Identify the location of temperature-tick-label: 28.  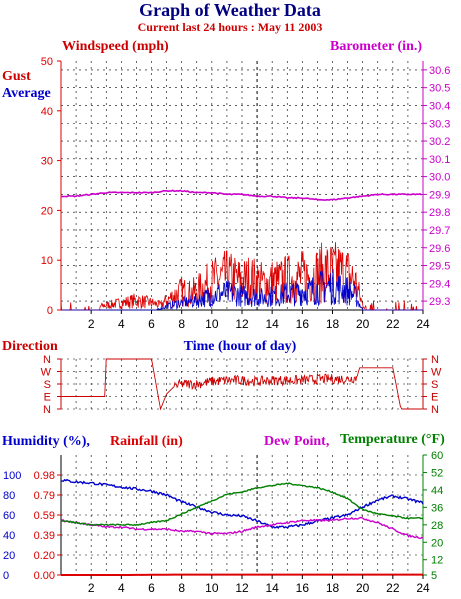
(437, 526).